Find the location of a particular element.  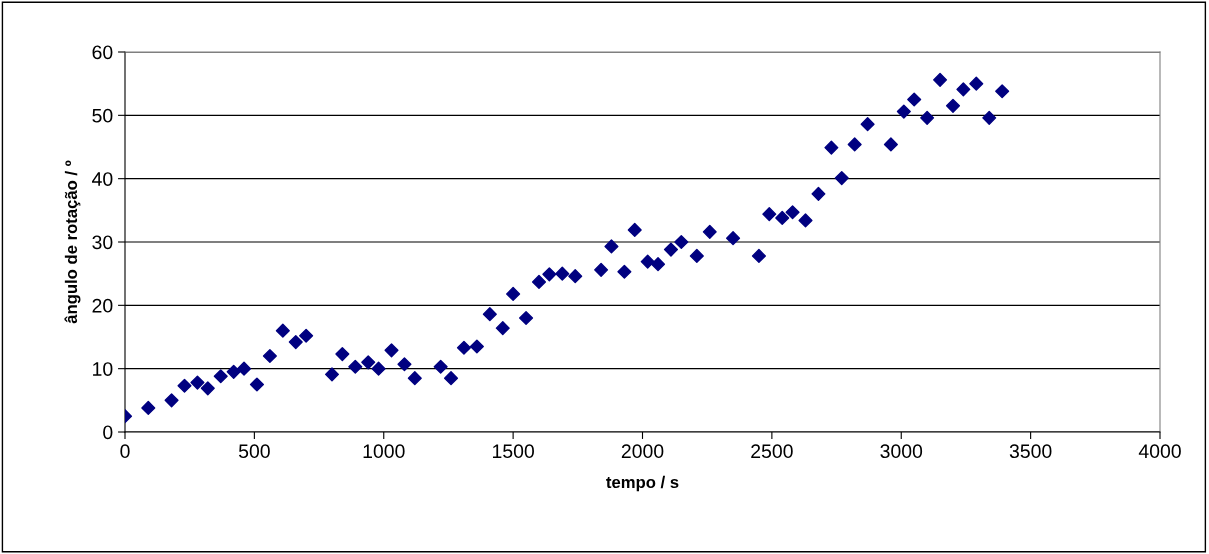

x-axis-title: tempo / s is located at coordinates (642, 483).